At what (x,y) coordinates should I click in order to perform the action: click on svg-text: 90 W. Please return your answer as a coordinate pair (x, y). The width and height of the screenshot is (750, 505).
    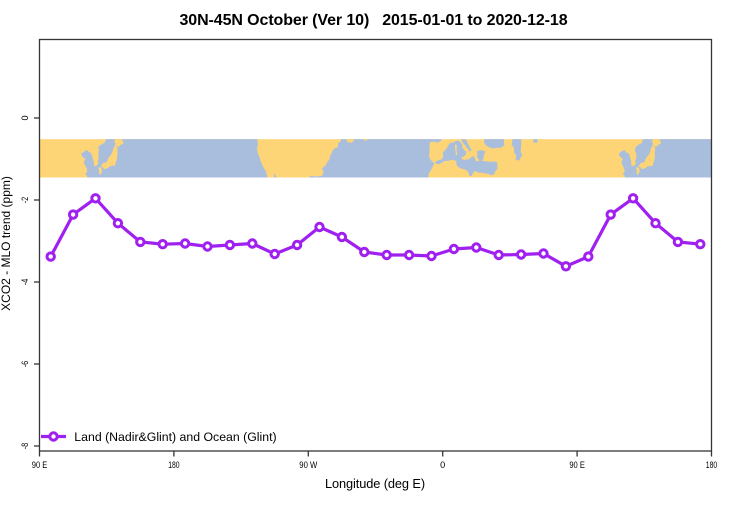
    Looking at the image, I should click on (308, 465).